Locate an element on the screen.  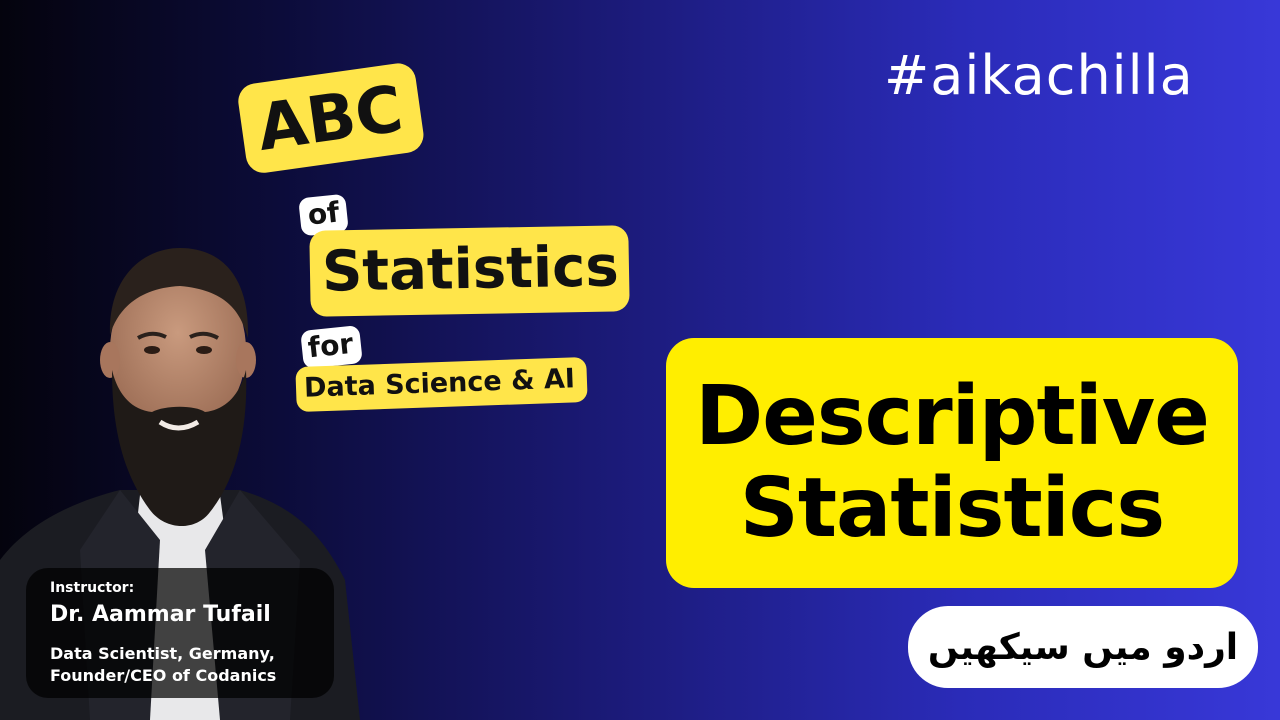
instructor-label: Instructor: is located at coordinates (92, 588).